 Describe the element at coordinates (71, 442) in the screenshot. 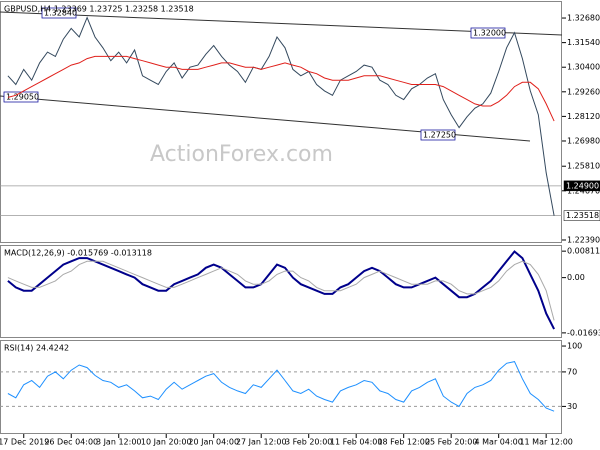

I see `x-tick-label: 26 Dec 04:00` at that location.